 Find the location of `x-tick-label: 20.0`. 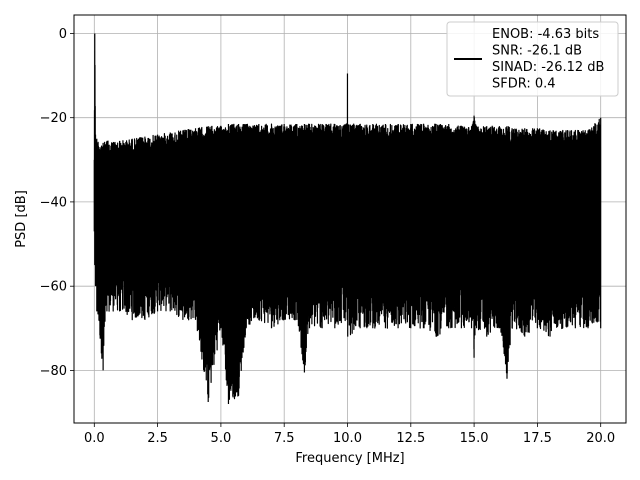

x-tick-label: 20.0 is located at coordinates (600, 438).